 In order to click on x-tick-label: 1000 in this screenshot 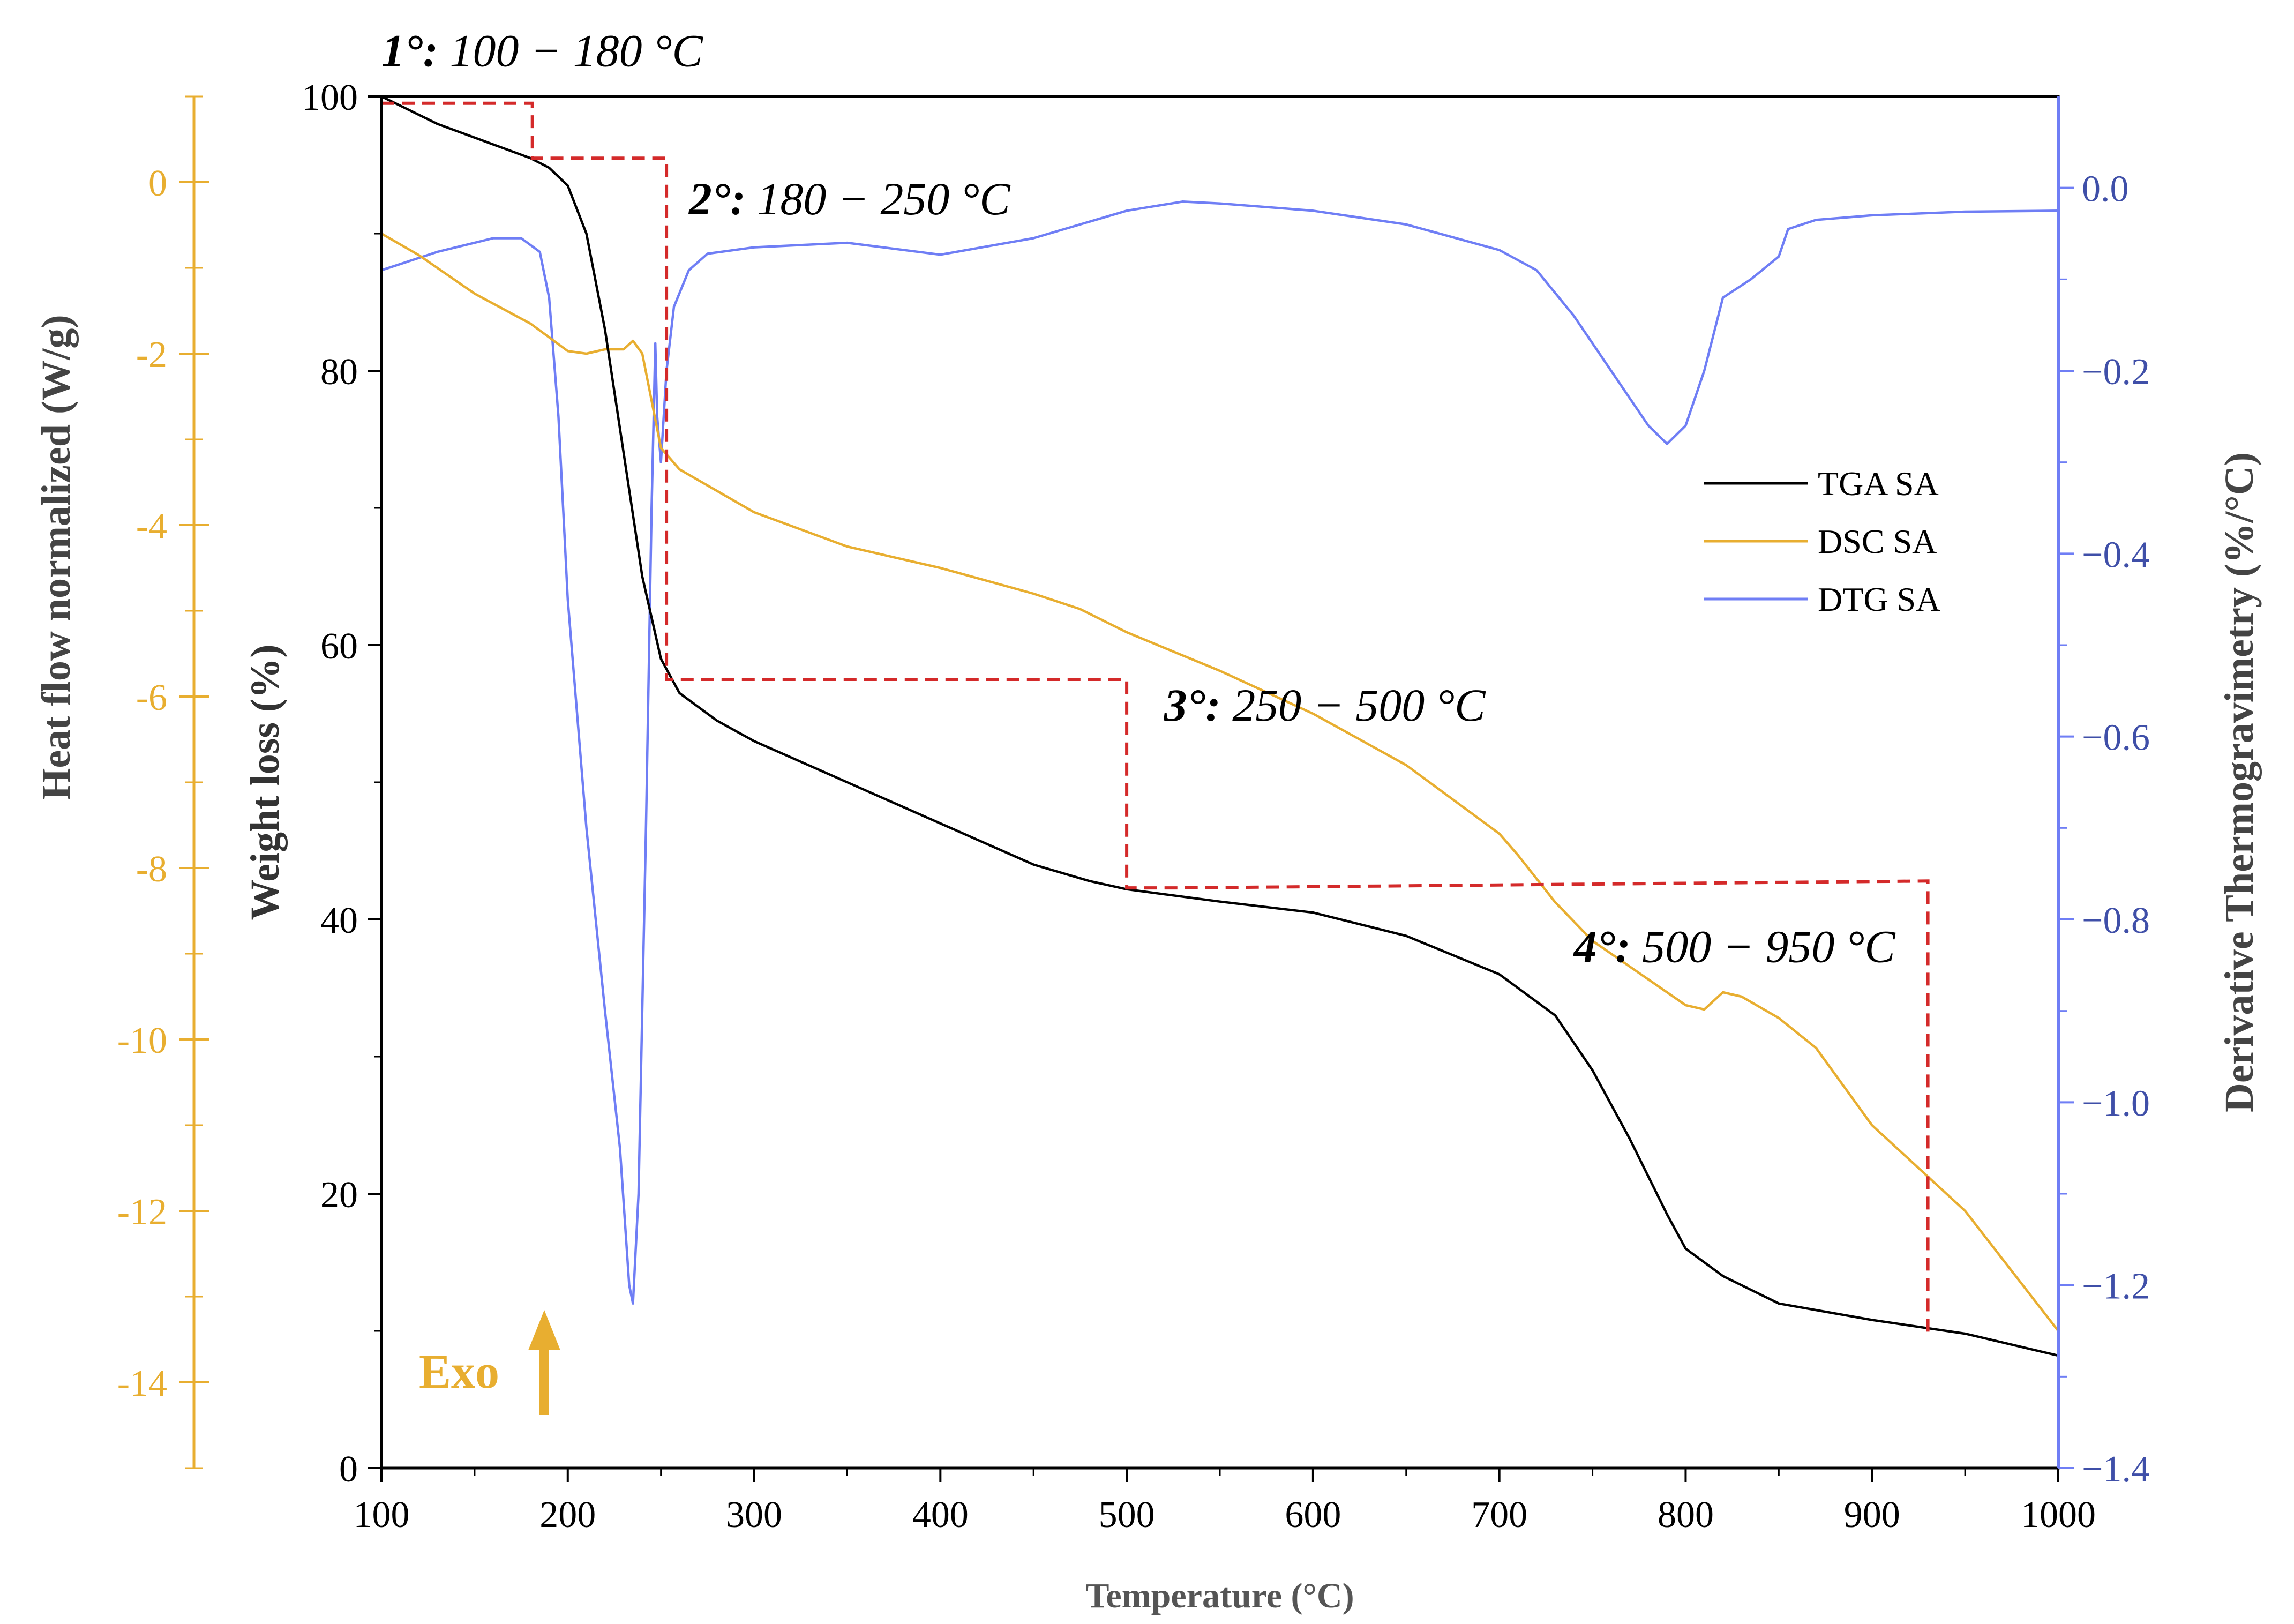, I will do `click(2058, 1515)`.